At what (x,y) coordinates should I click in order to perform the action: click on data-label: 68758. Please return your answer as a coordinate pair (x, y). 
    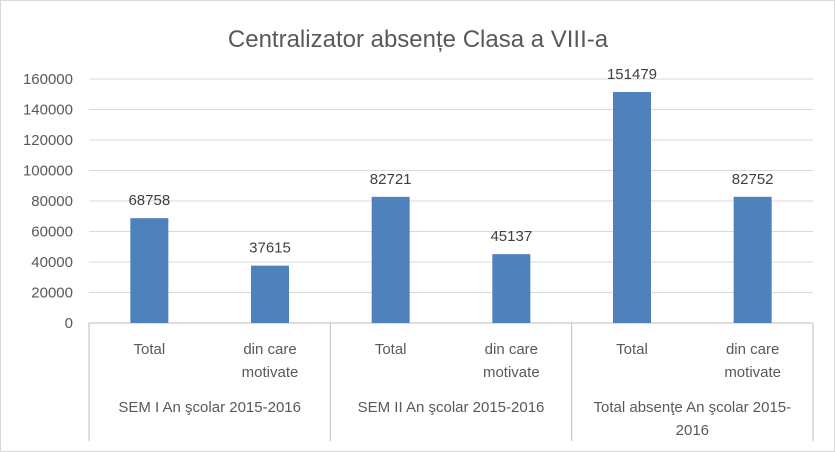
    Looking at the image, I should click on (149, 200).